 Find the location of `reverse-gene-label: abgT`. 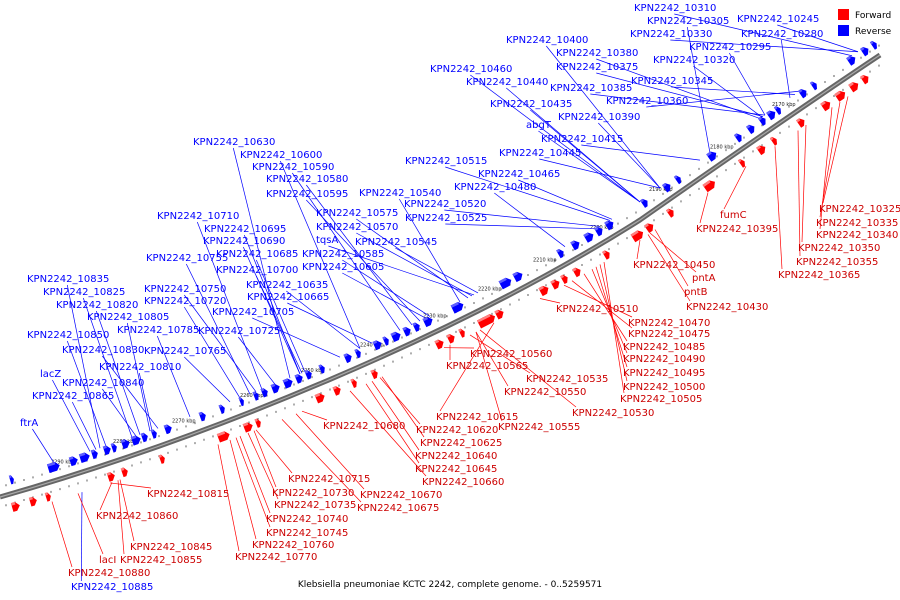

reverse-gene-label: abgT is located at coordinates (539, 125).